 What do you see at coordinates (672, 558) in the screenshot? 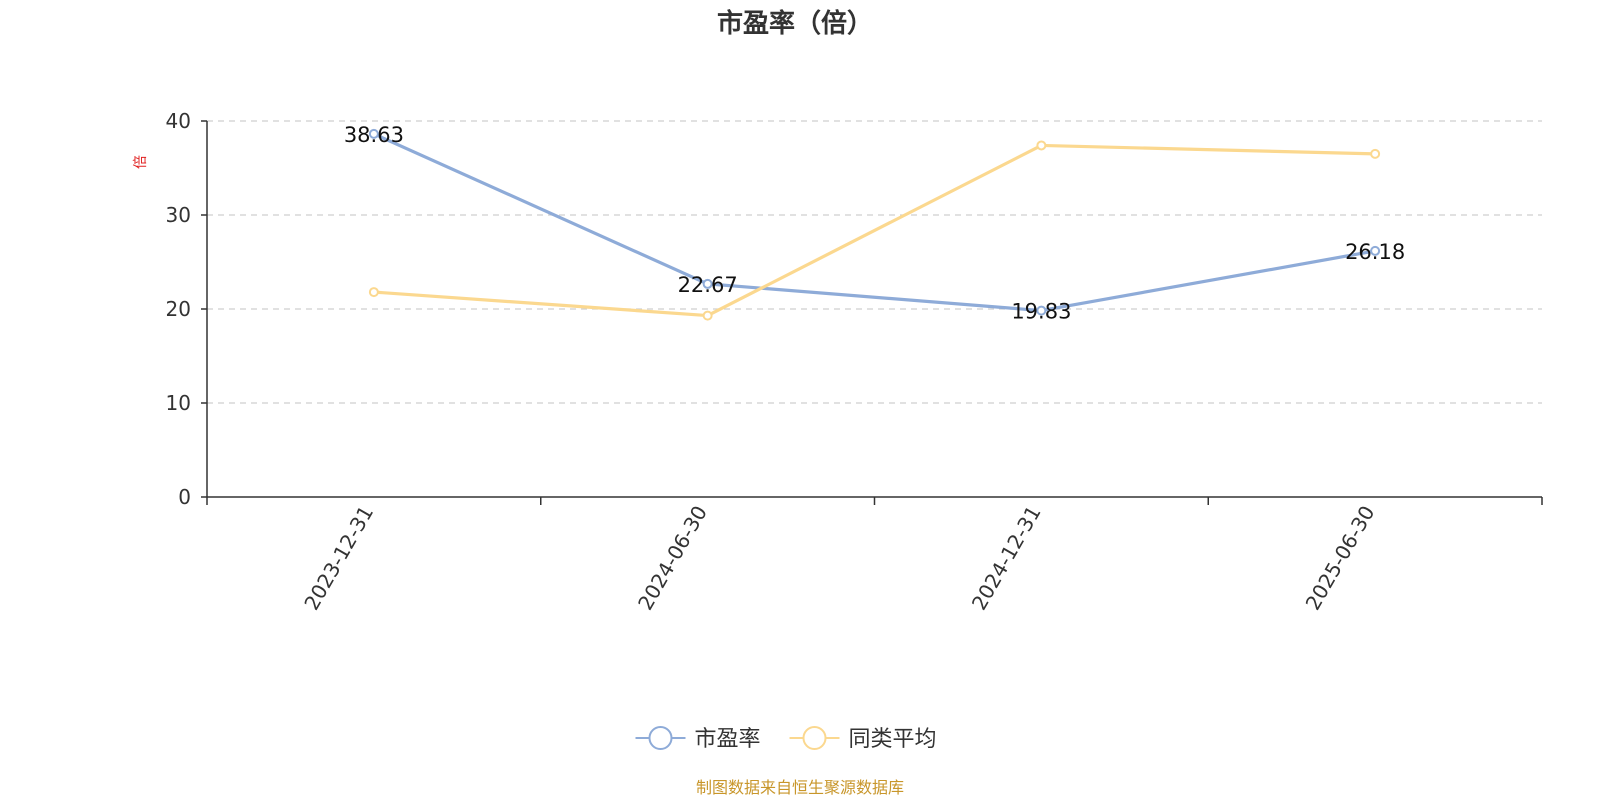
I see `x-tick-label: 2024-06-30` at bounding box center [672, 558].